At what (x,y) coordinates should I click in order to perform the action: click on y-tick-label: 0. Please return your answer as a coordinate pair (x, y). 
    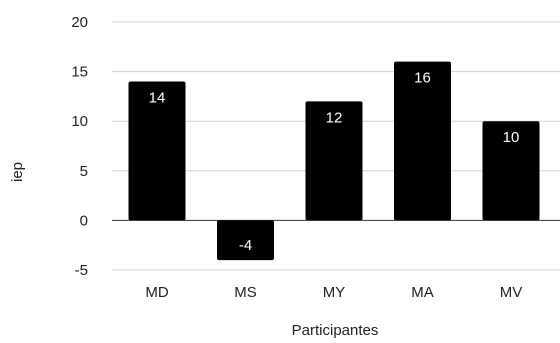
    Looking at the image, I should click on (84, 220).